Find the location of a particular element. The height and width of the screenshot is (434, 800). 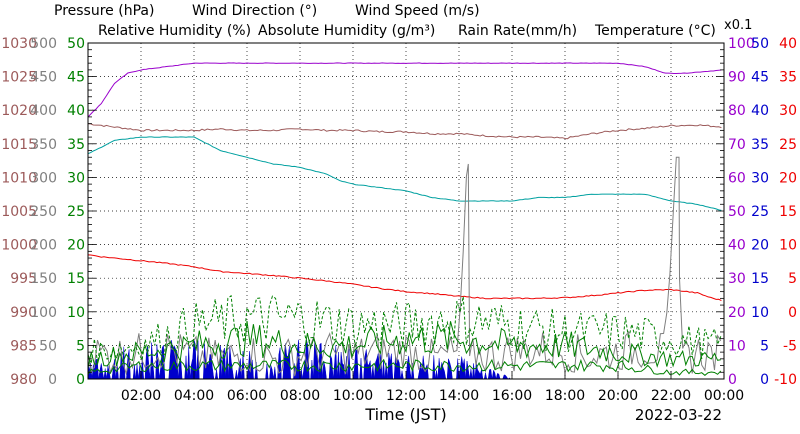

tick-label-wind-speed: 25 is located at coordinates (76, 212).